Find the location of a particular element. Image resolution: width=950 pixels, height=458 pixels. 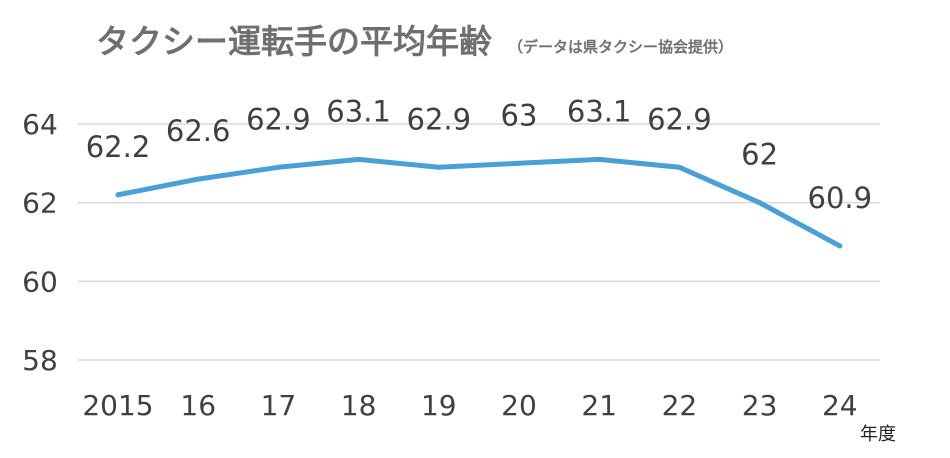

data-label: 63 is located at coordinates (519, 115).